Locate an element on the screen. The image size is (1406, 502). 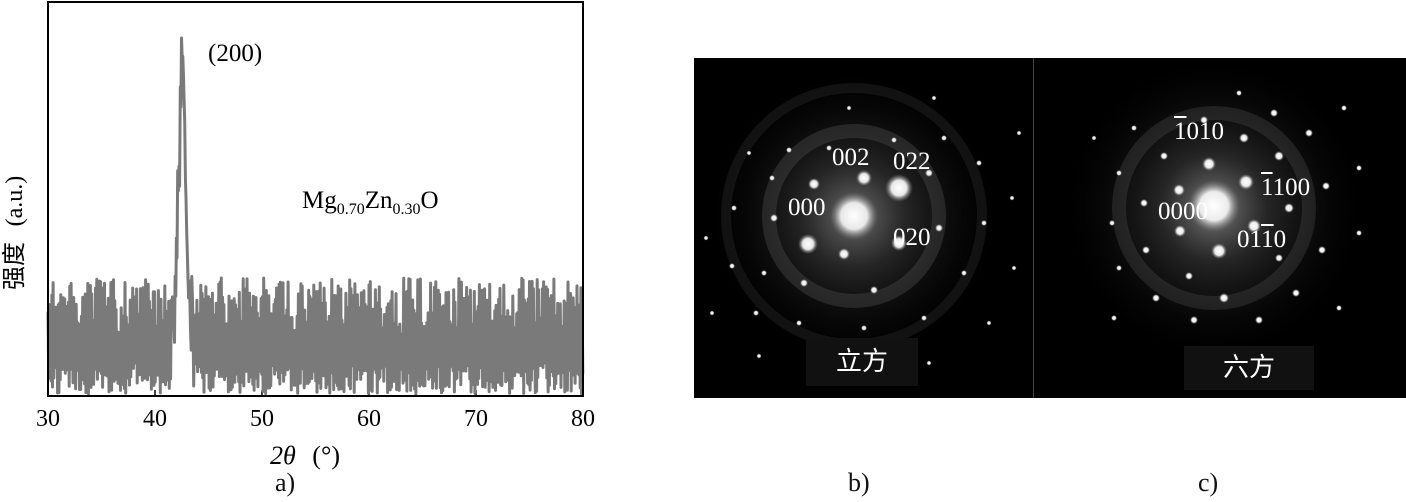
x-axis-label: 2θ (°) is located at coordinates (305, 455).